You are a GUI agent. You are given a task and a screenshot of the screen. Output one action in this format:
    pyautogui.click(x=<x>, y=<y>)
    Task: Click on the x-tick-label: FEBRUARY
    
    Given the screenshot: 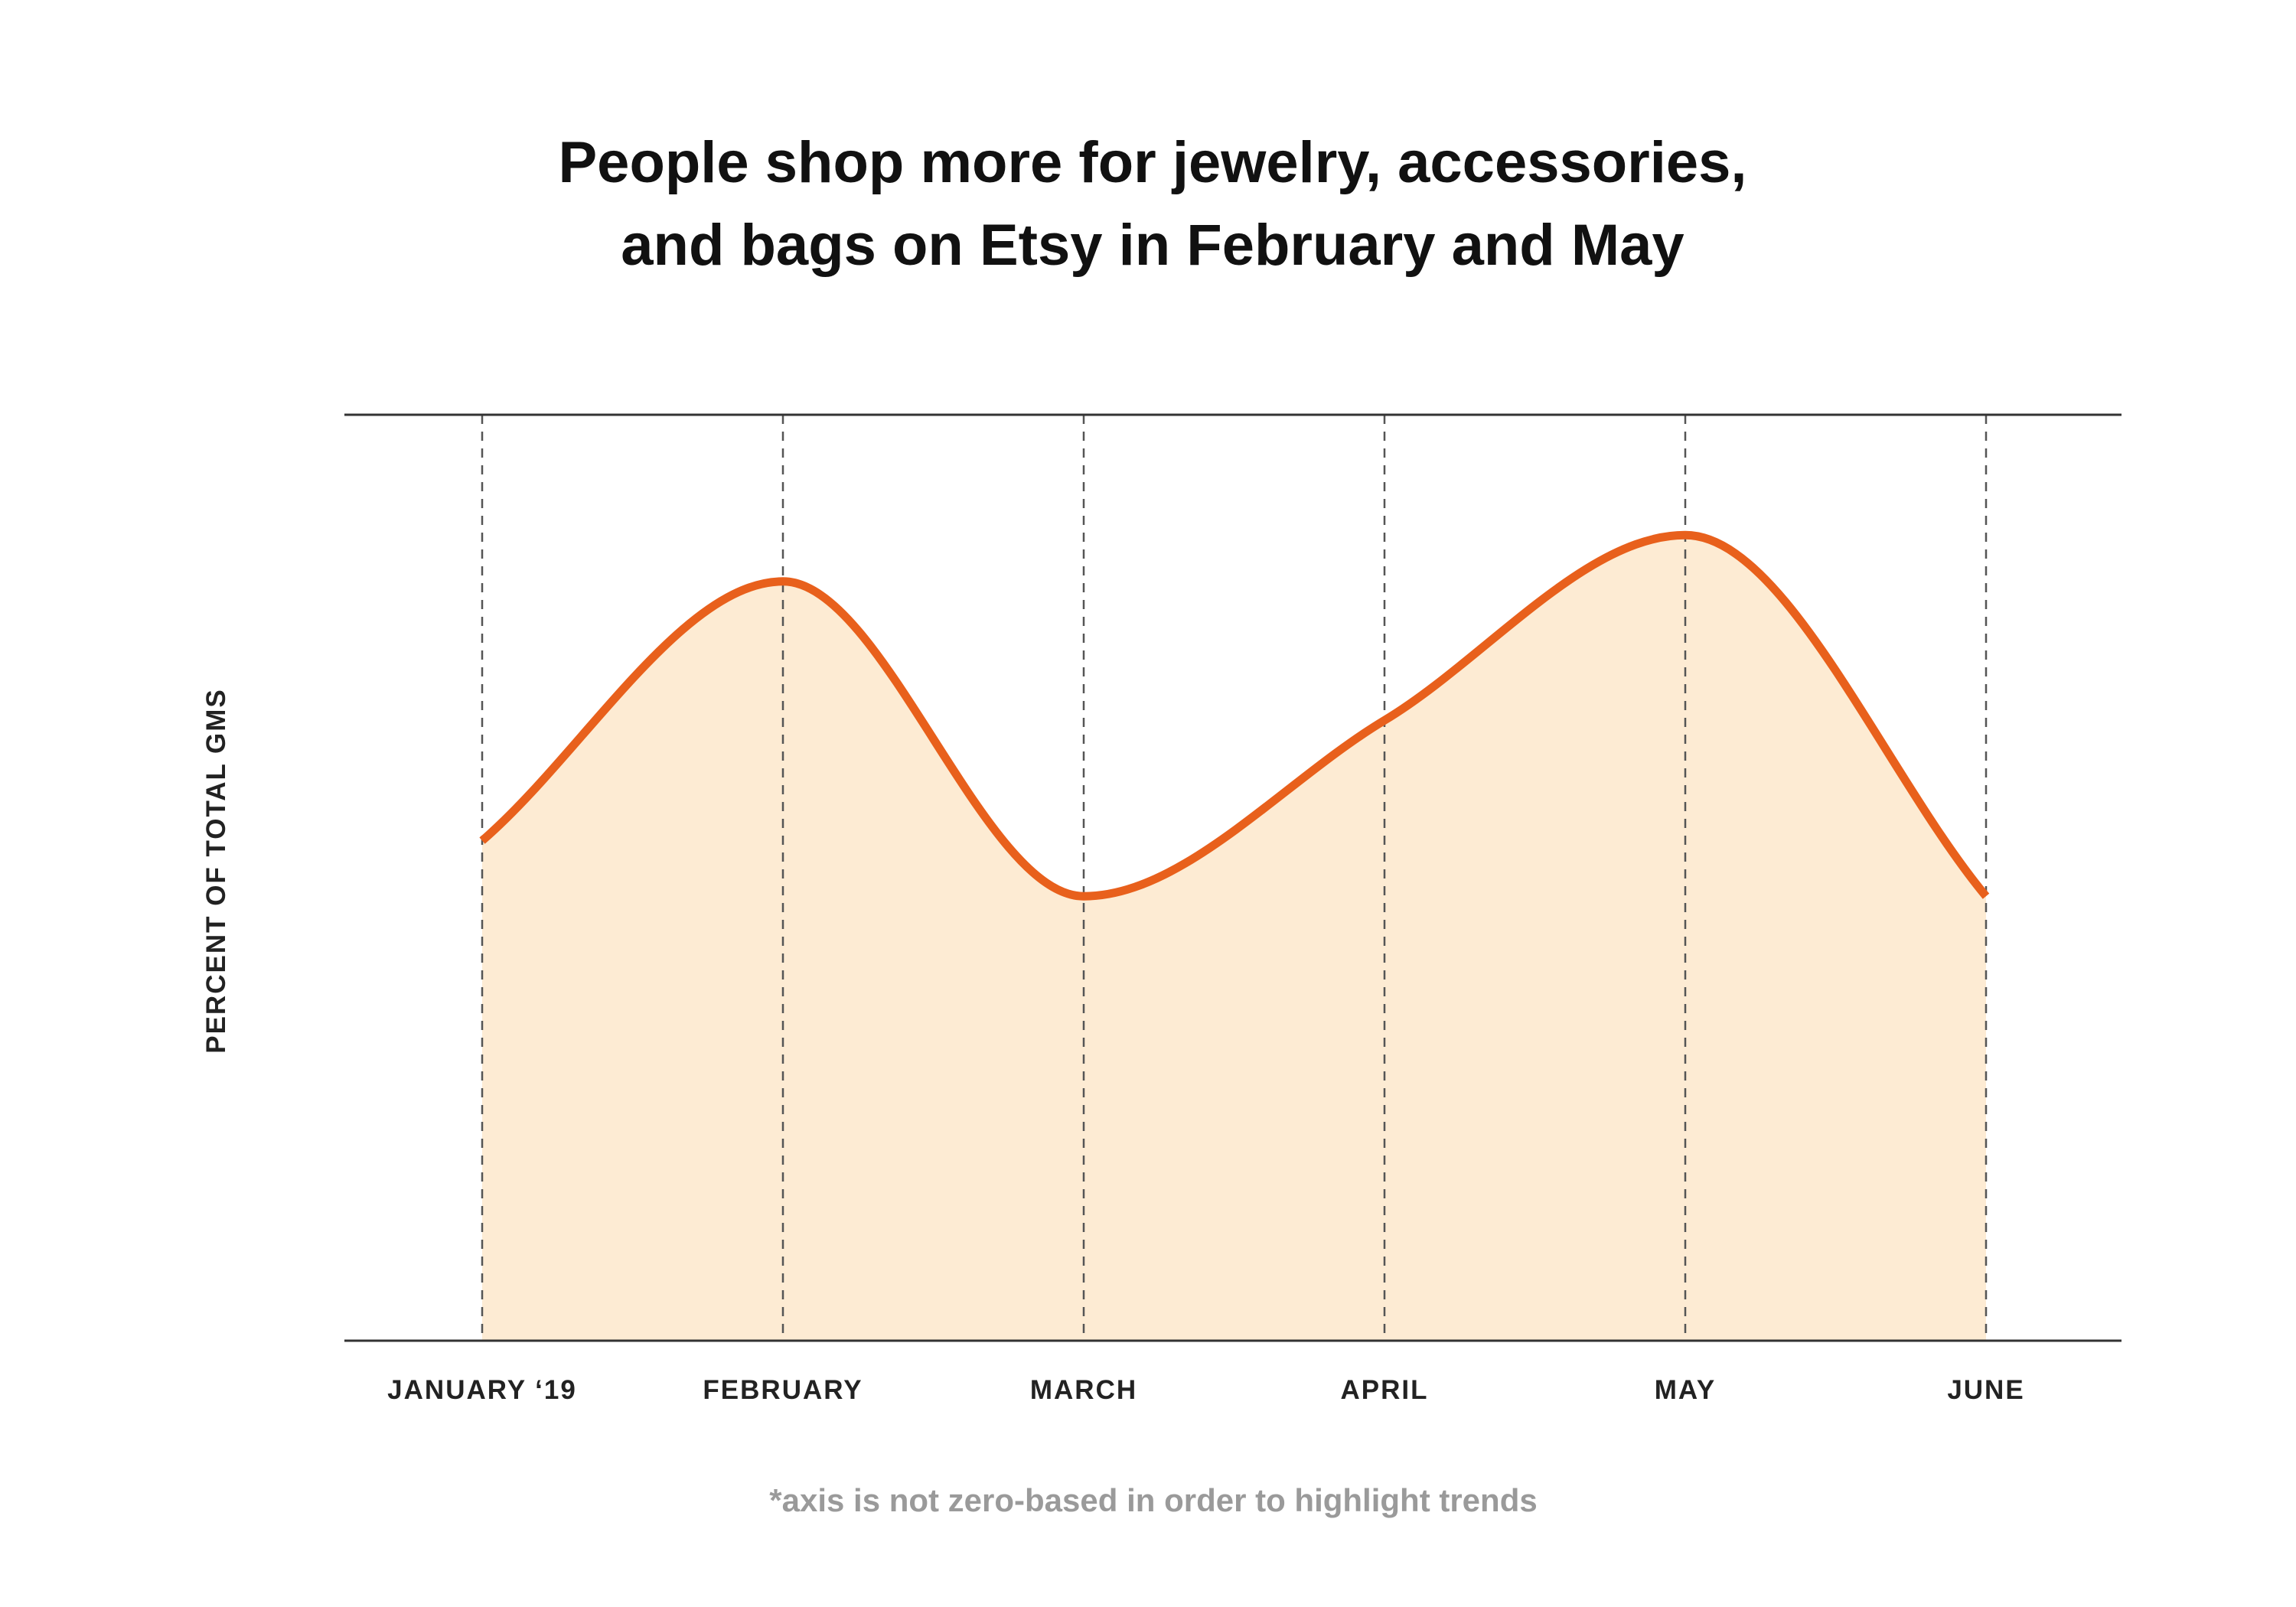 What is the action you would take?
    pyautogui.click(x=783, y=1390)
    